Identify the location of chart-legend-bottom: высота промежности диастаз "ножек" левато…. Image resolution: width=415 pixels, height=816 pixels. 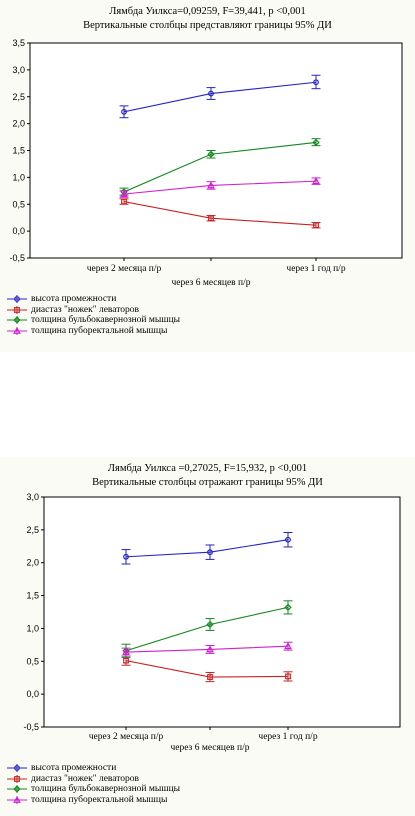
(93, 784).